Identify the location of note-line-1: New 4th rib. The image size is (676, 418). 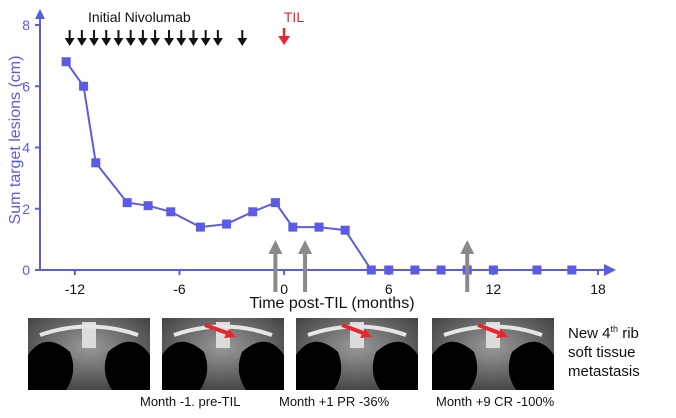
(603, 333).